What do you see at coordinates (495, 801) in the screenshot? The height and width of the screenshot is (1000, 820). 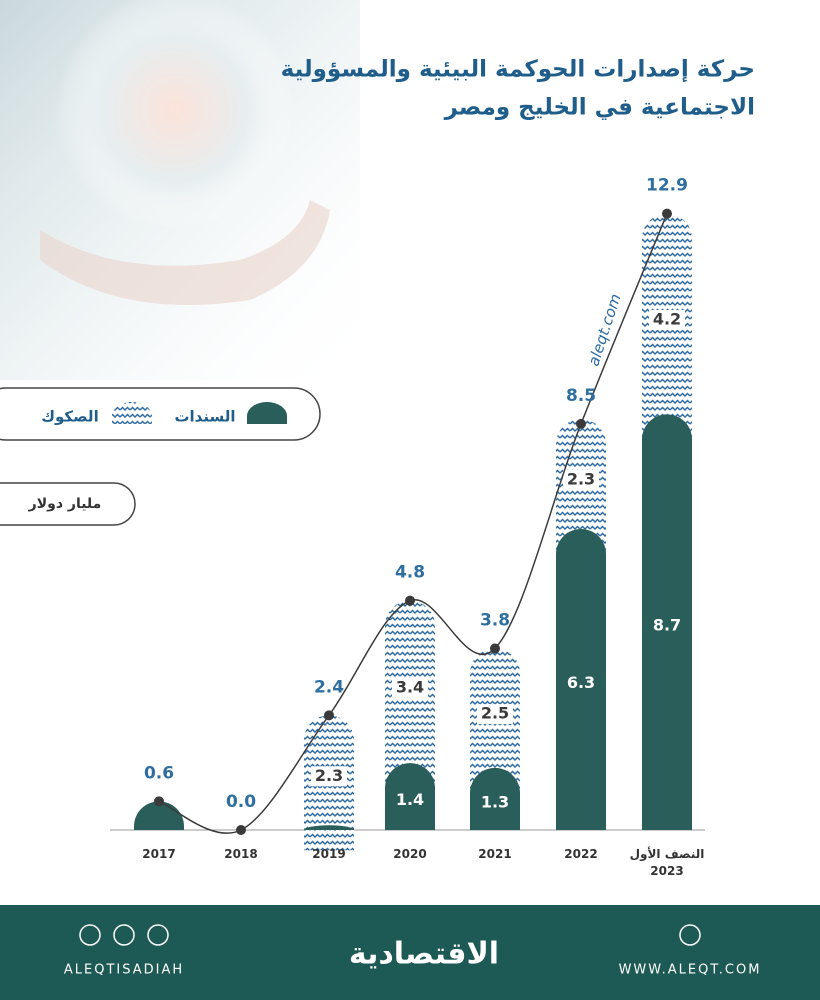 I see `bond-value-label: 1.3` at bounding box center [495, 801].